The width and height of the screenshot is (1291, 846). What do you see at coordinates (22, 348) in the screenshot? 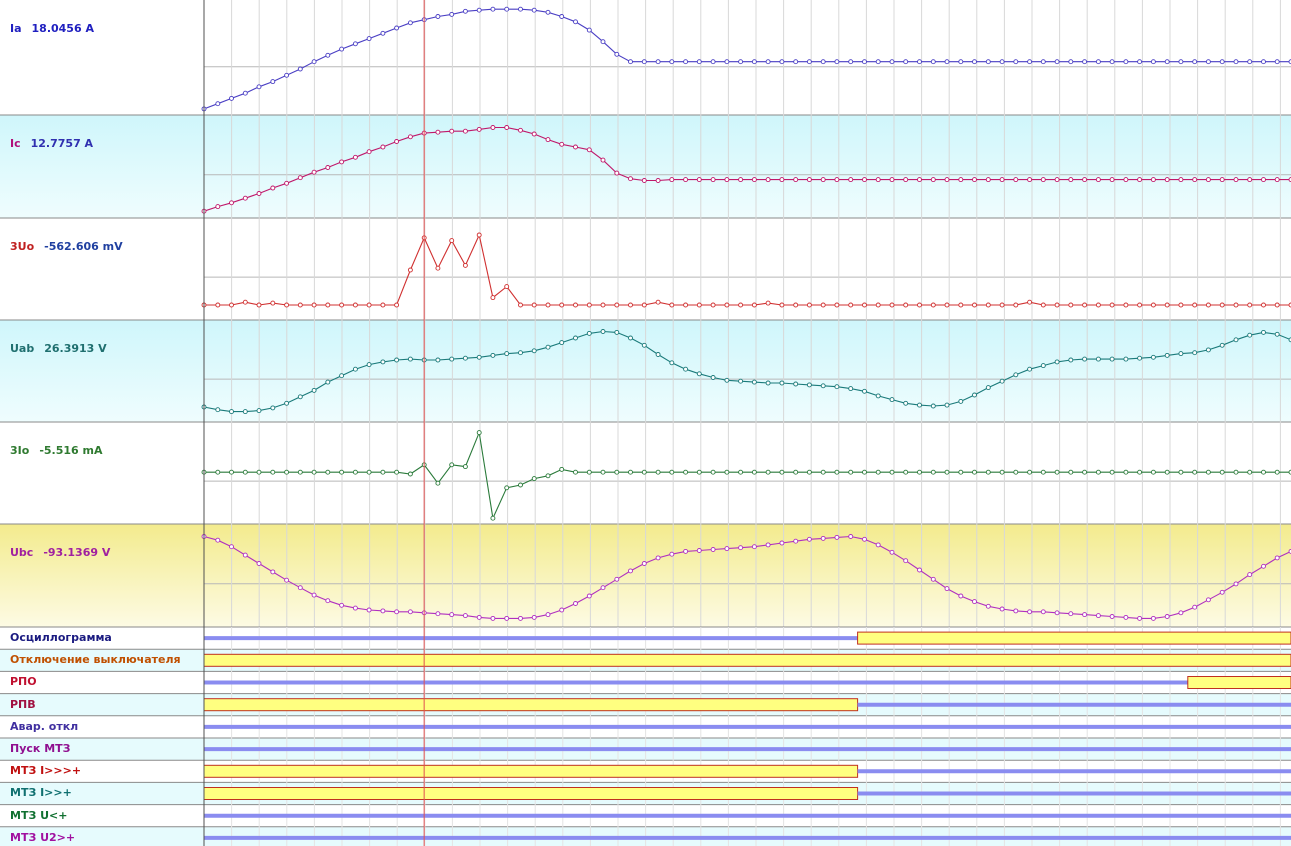
I see `channel-name: Uab` at bounding box center [22, 348].